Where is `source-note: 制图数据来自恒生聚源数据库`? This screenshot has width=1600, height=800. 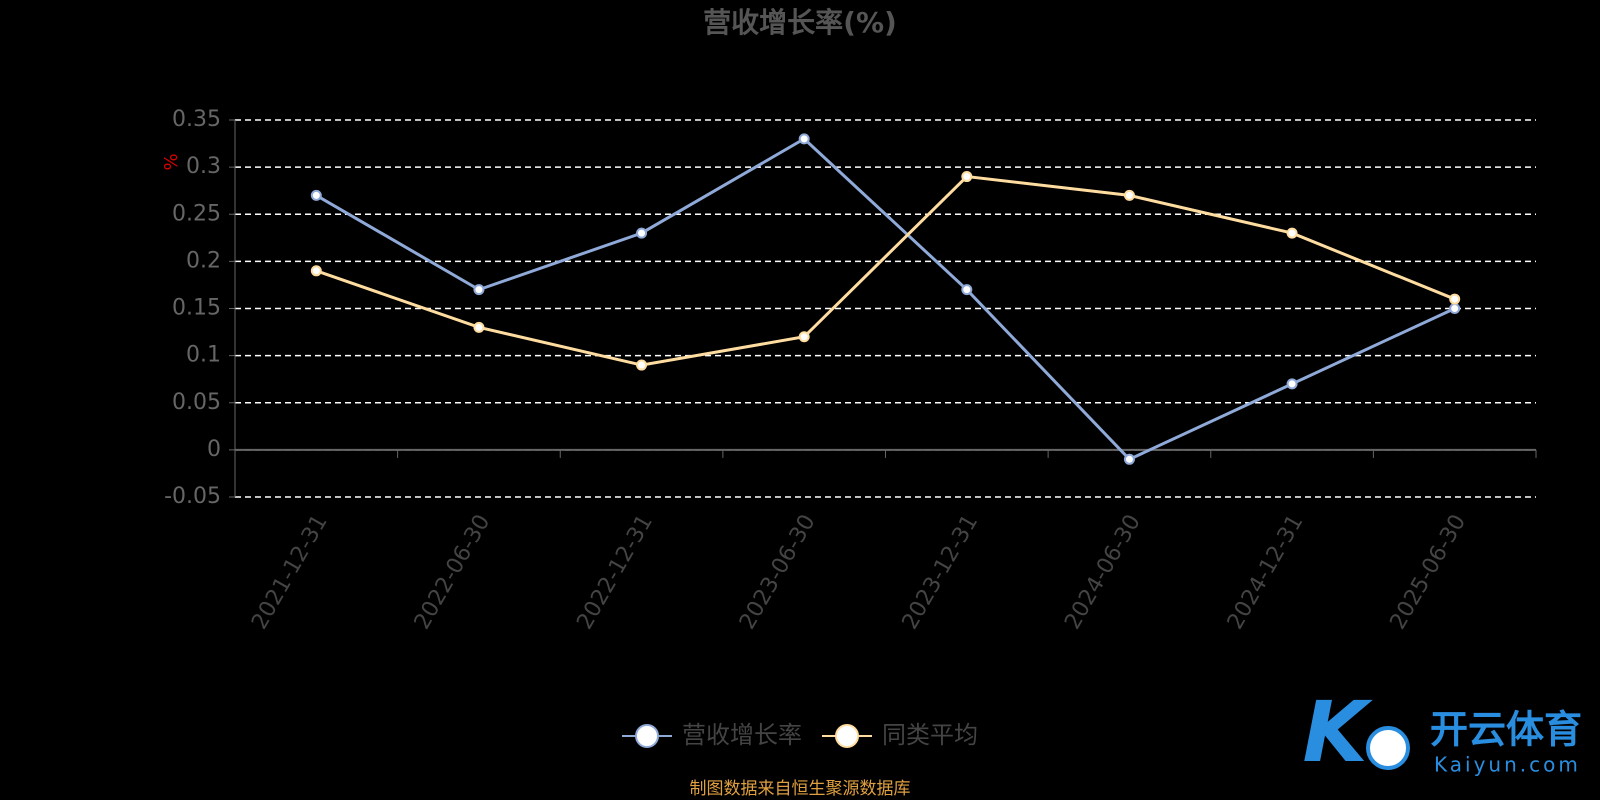
source-note: 制图数据来自恒生聚源数据库 is located at coordinates (800, 789).